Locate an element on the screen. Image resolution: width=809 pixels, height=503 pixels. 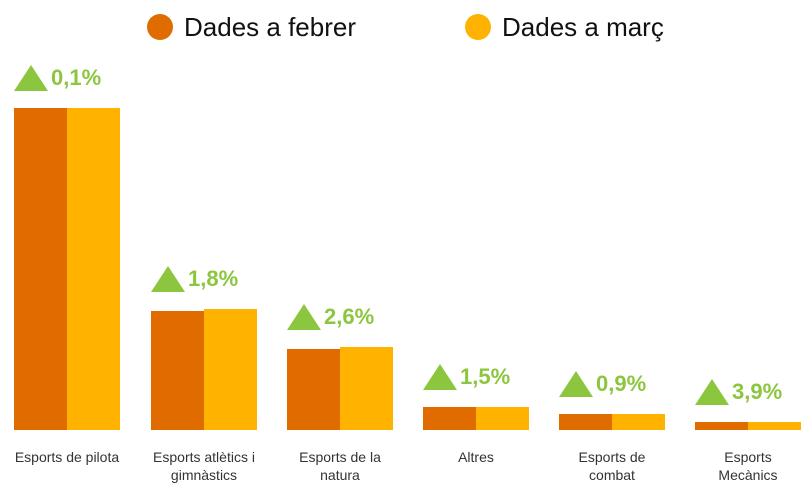
annotation: 0,1% is located at coordinates (76, 77).